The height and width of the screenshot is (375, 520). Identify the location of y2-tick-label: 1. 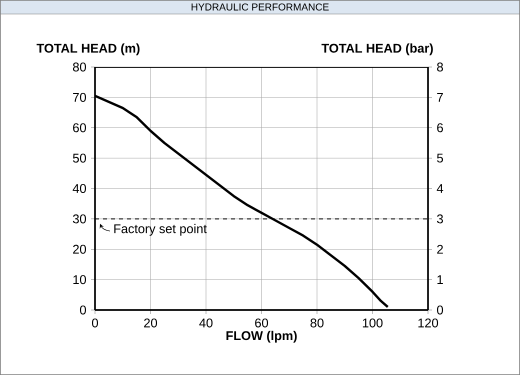
(440, 279).